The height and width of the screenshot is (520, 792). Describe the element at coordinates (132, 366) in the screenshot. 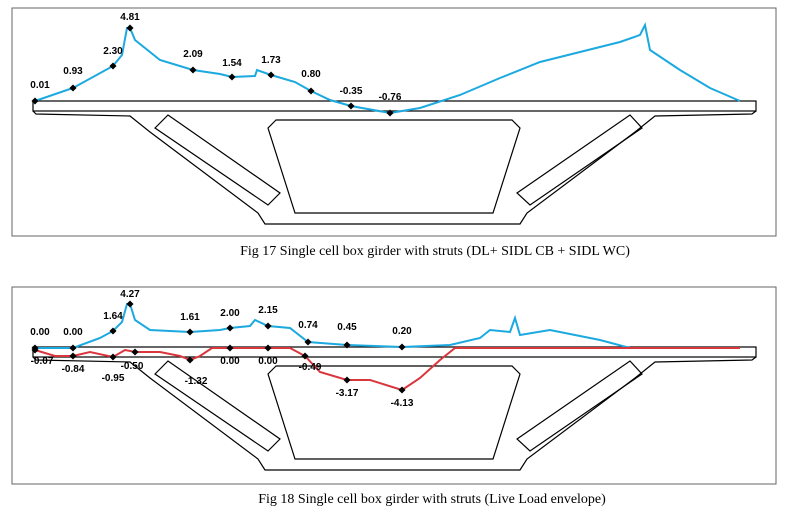

I see `value-label: -0.50` at that location.